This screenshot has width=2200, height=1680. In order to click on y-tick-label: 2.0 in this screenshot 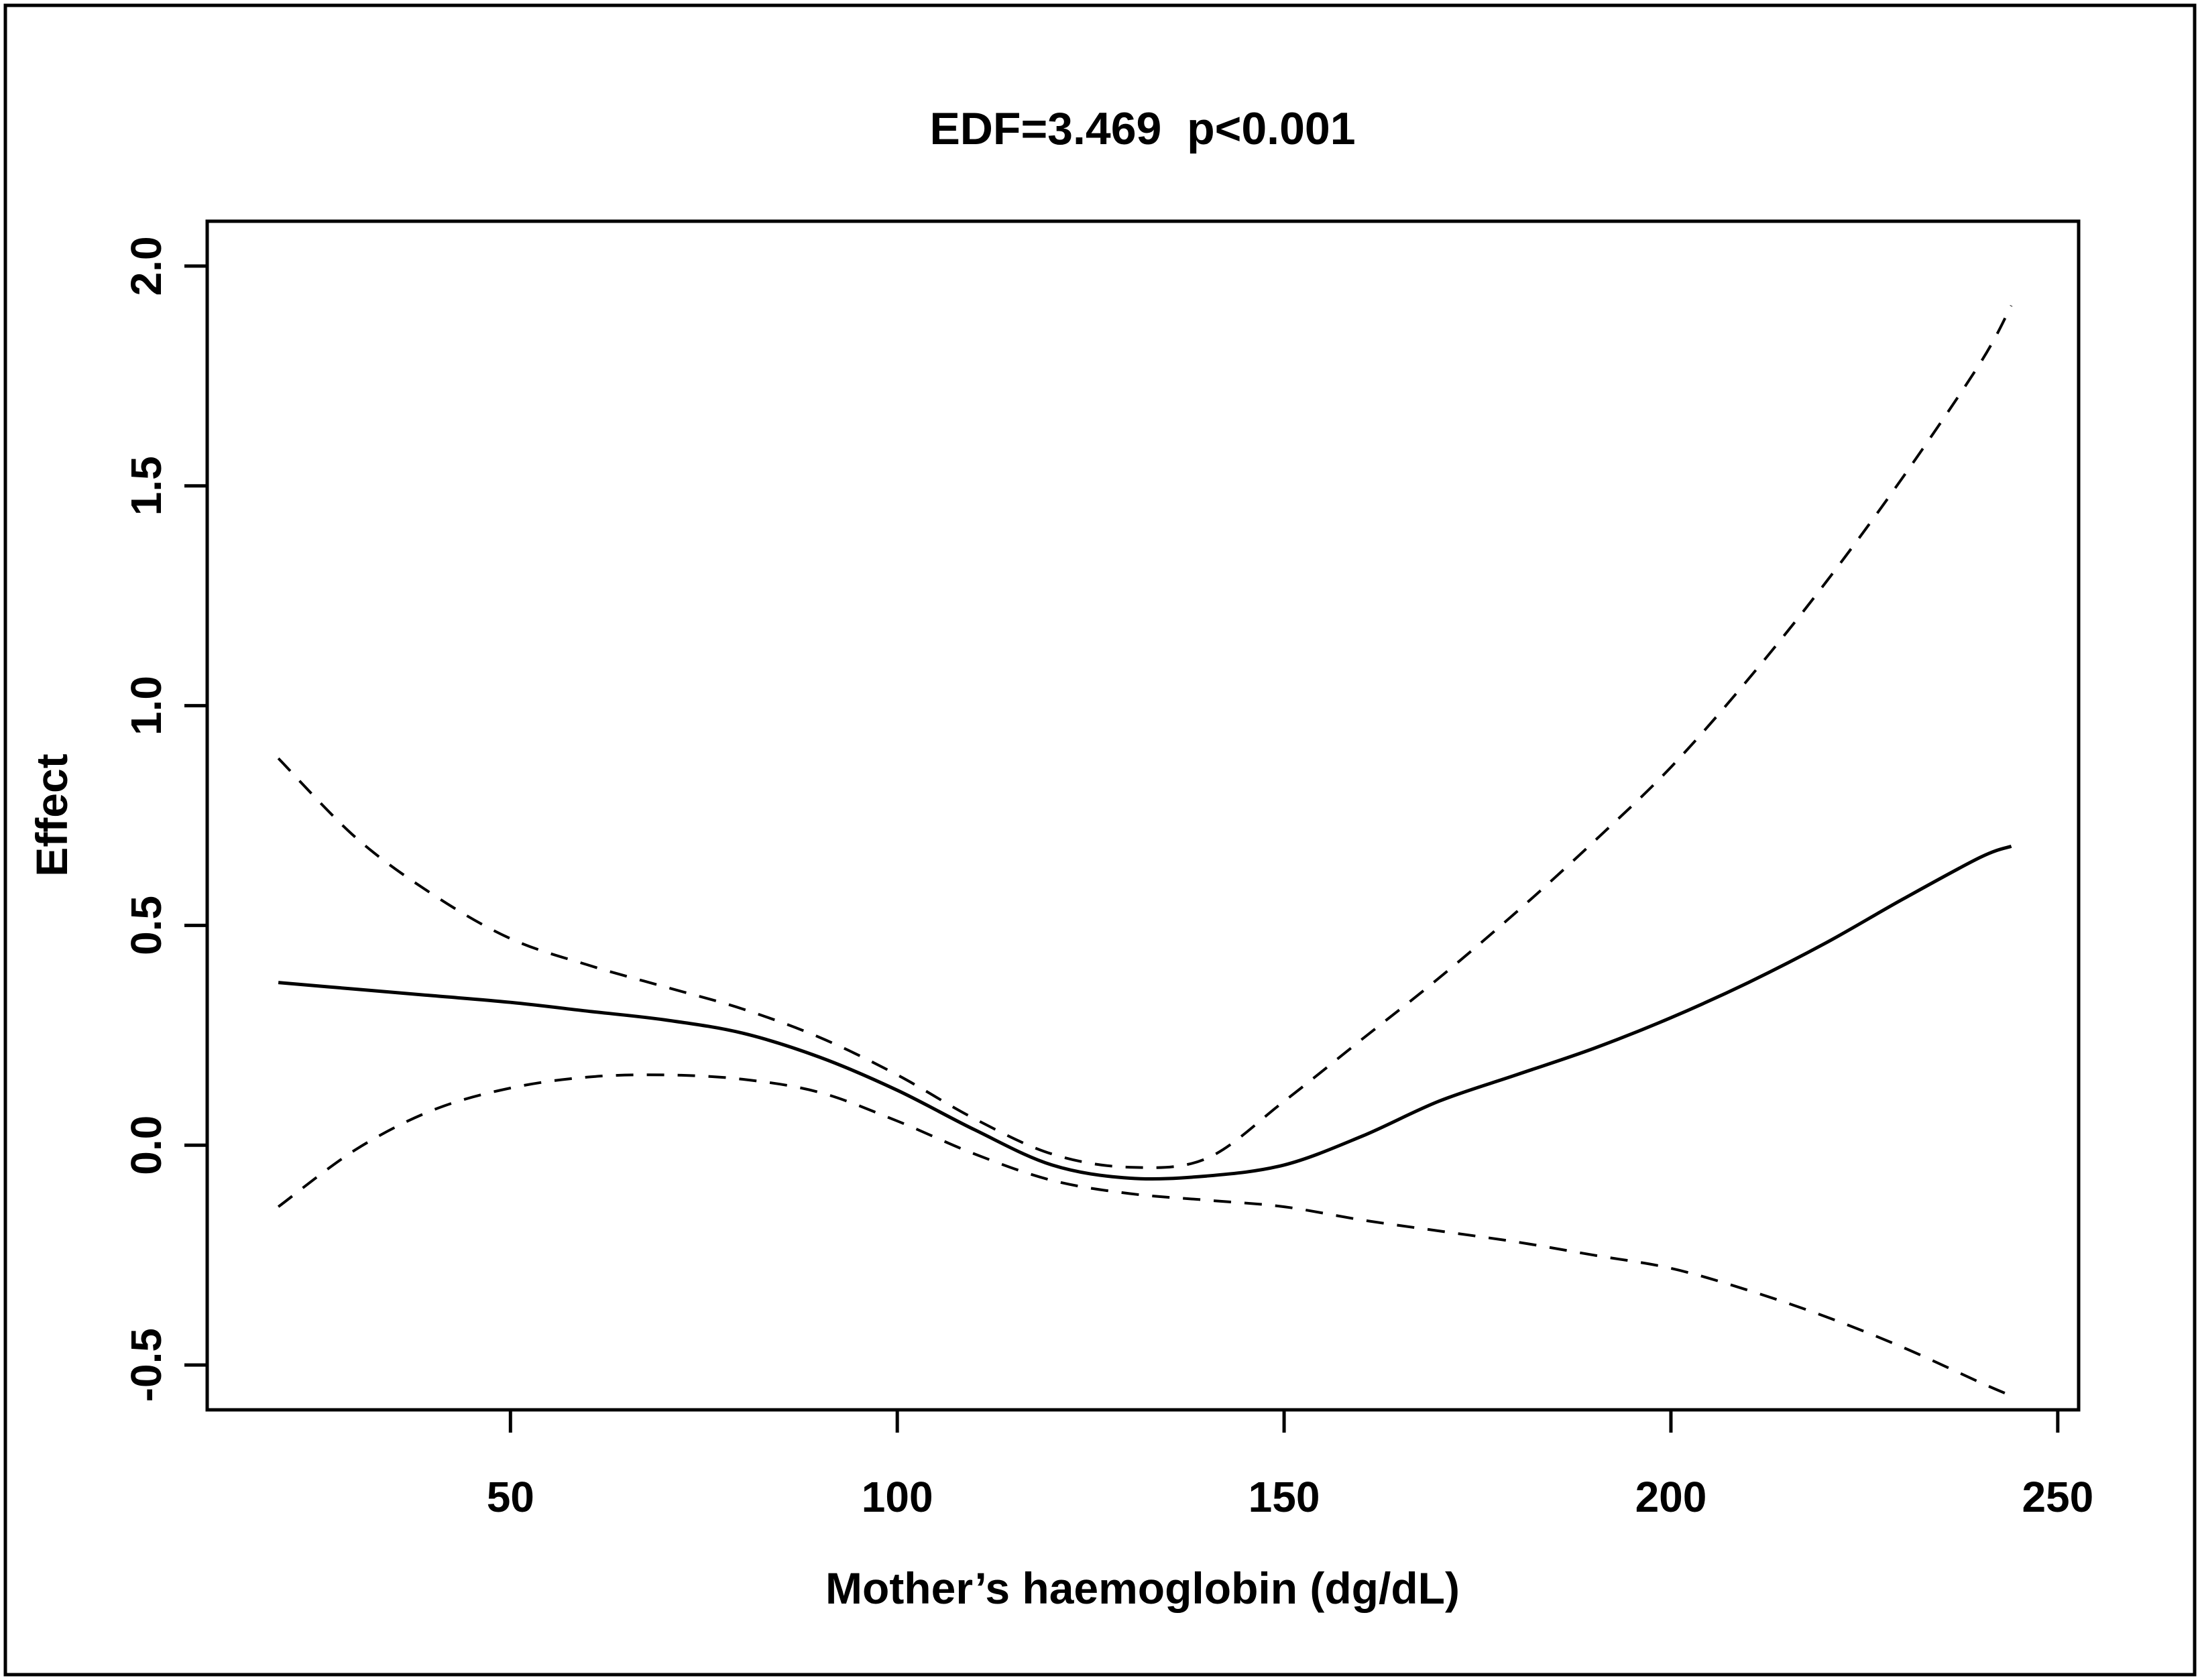, I will do `click(146, 266)`.